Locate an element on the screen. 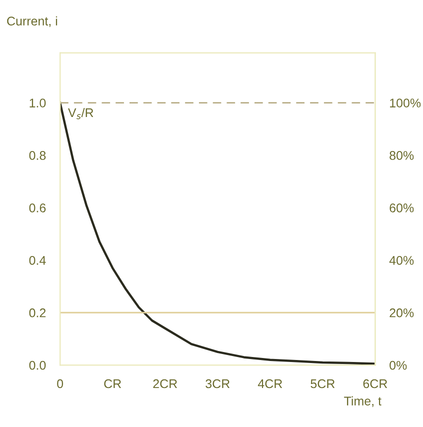 The width and height of the screenshot is (423, 427). x-axis-title: Time, t is located at coordinates (363, 401).